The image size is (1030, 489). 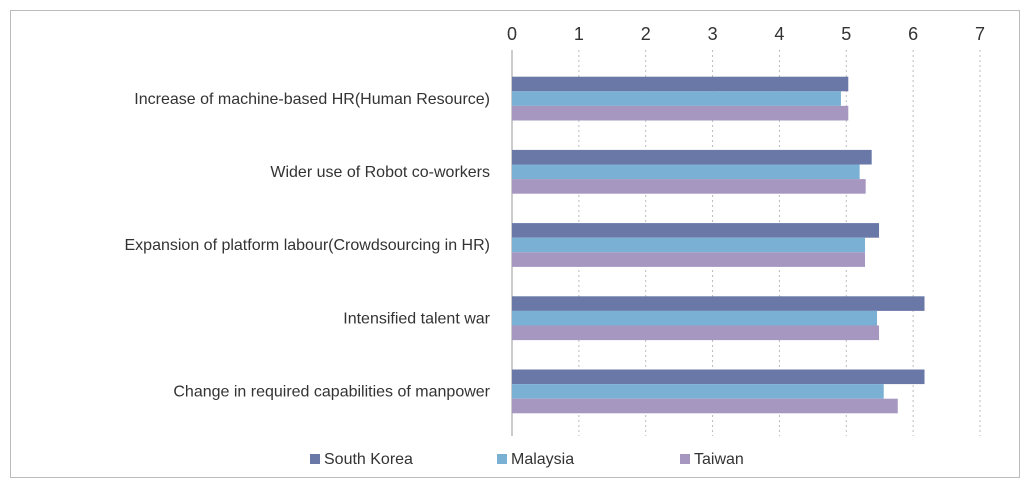 What do you see at coordinates (713, 34) in the screenshot?
I see `x-tick-label: 3` at bounding box center [713, 34].